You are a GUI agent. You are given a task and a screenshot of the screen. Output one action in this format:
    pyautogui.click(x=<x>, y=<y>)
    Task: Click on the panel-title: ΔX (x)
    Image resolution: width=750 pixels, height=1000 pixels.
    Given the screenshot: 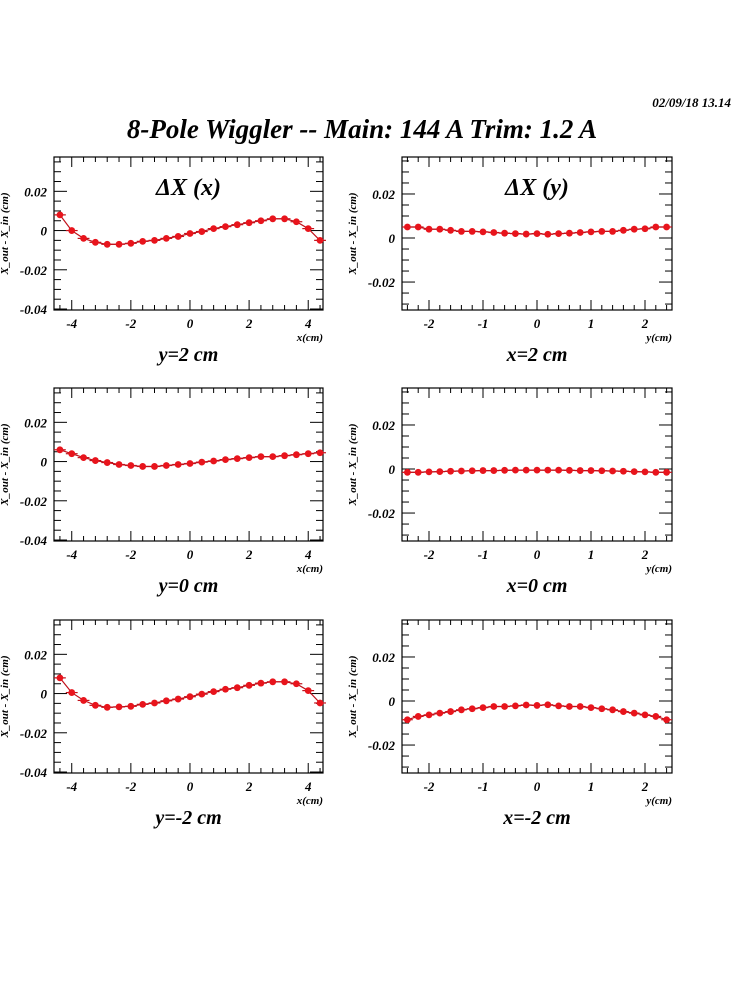 What is the action you would take?
    pyautogui.click(x=188, y=188)
    